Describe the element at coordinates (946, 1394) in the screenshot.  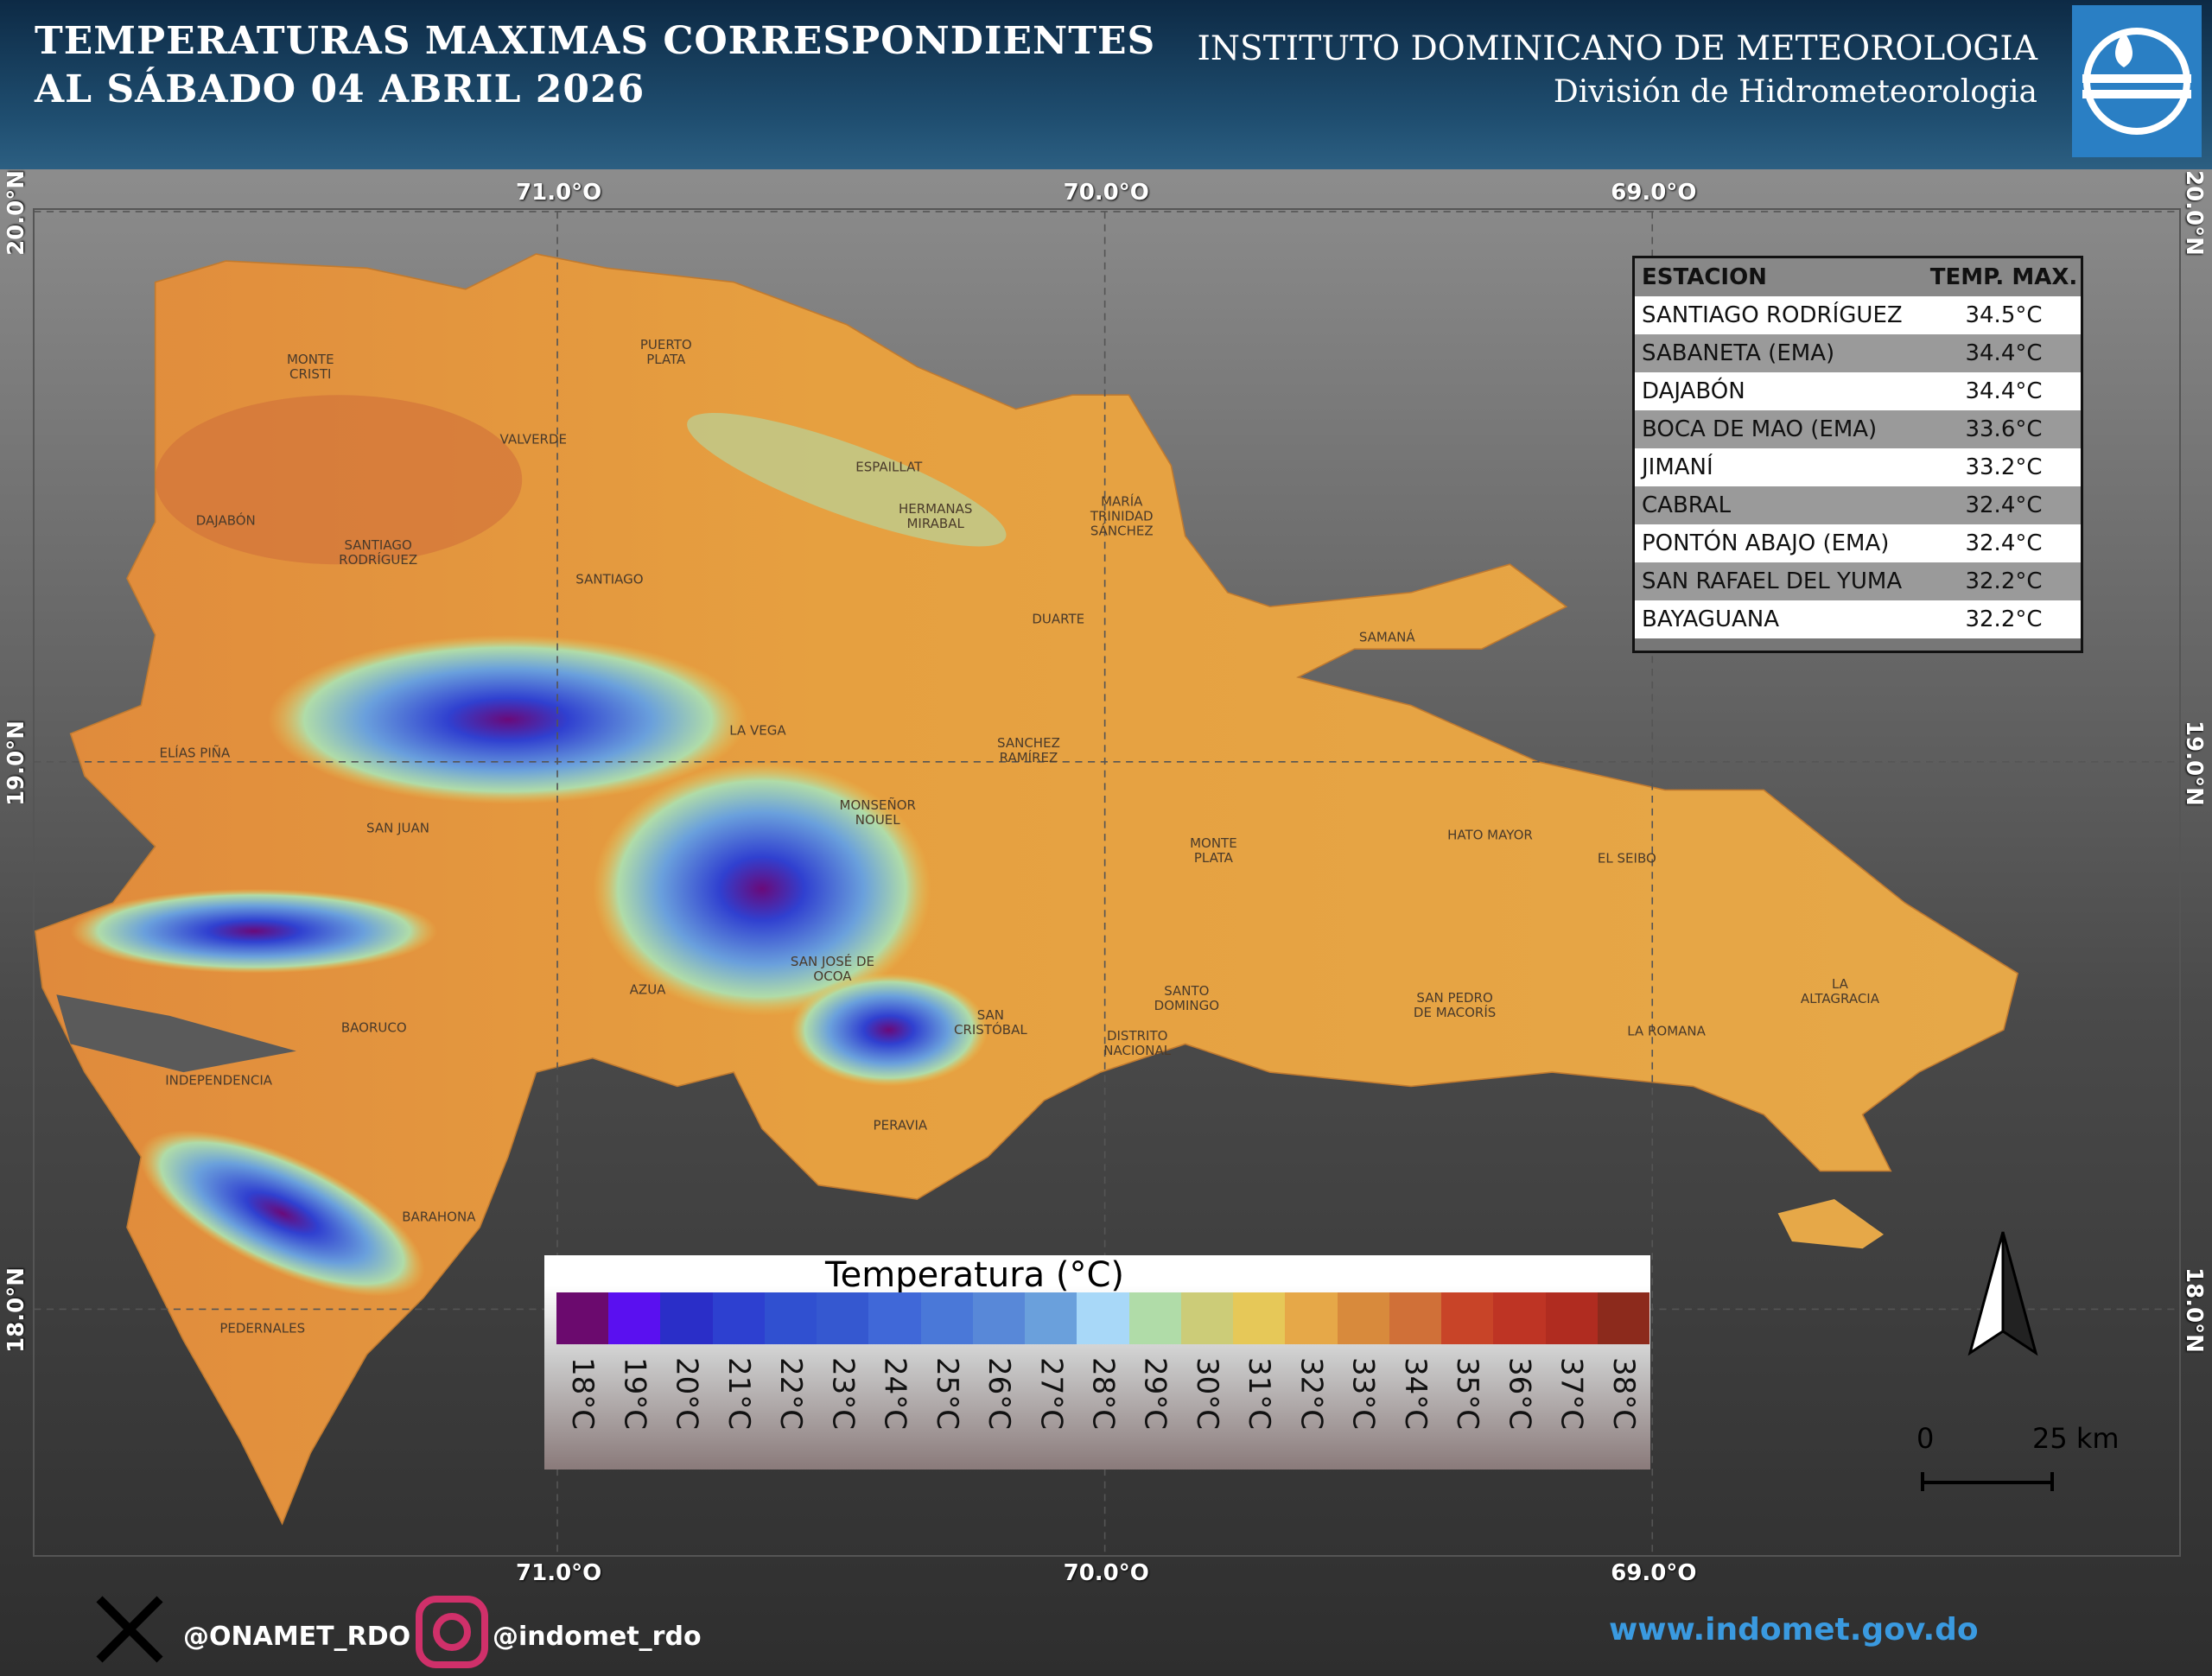
I see `legend-label: 25°C` at that location.